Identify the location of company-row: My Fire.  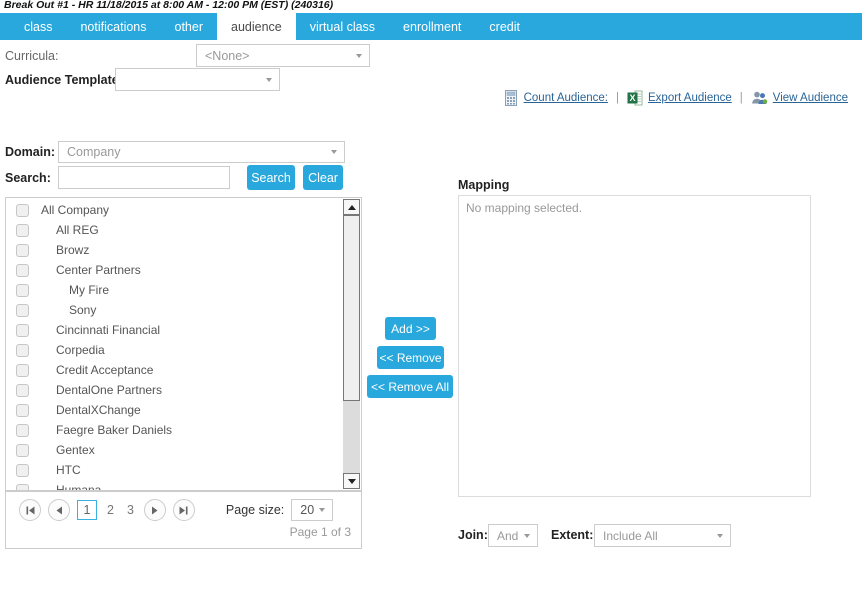
(174, 290).